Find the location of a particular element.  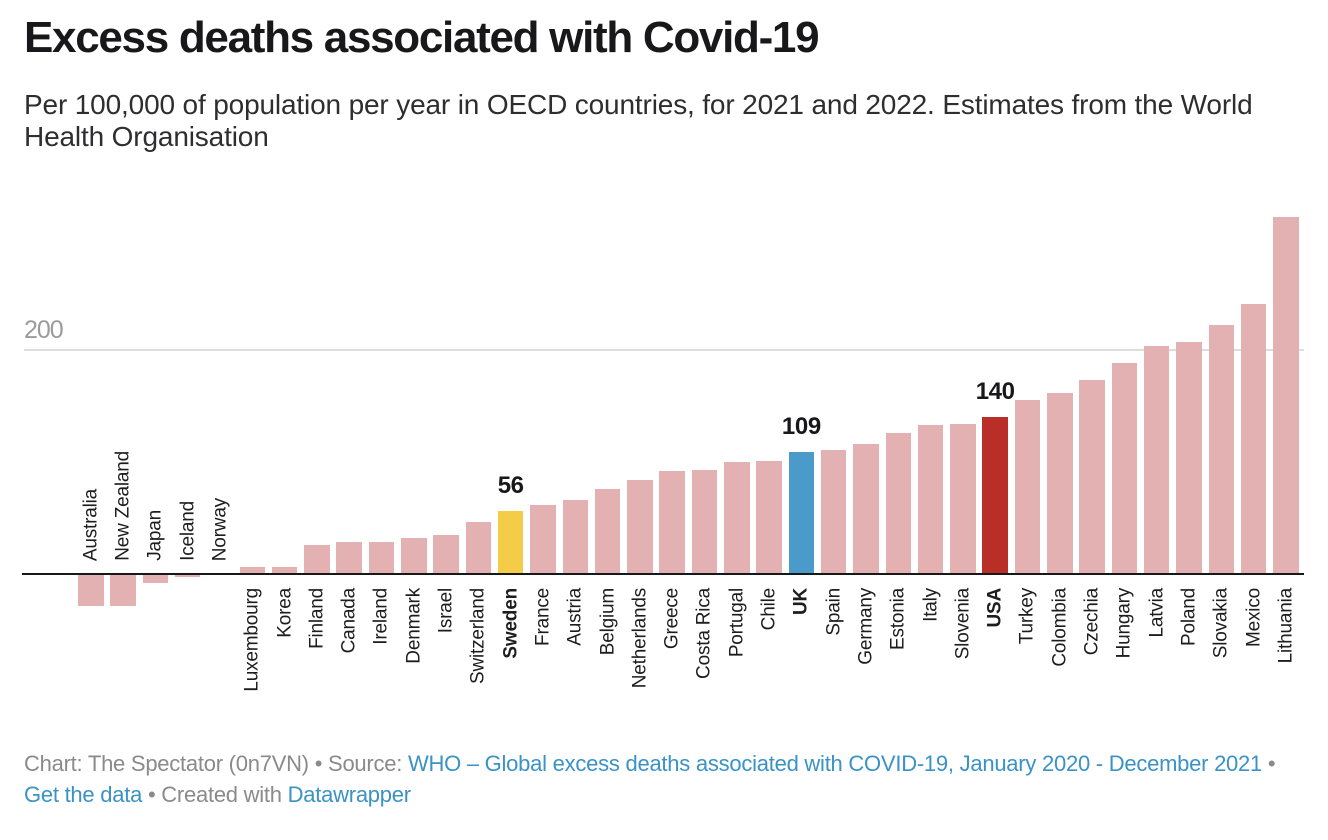

value-annotation-uk: 109 is located at coordinates (801, 426).